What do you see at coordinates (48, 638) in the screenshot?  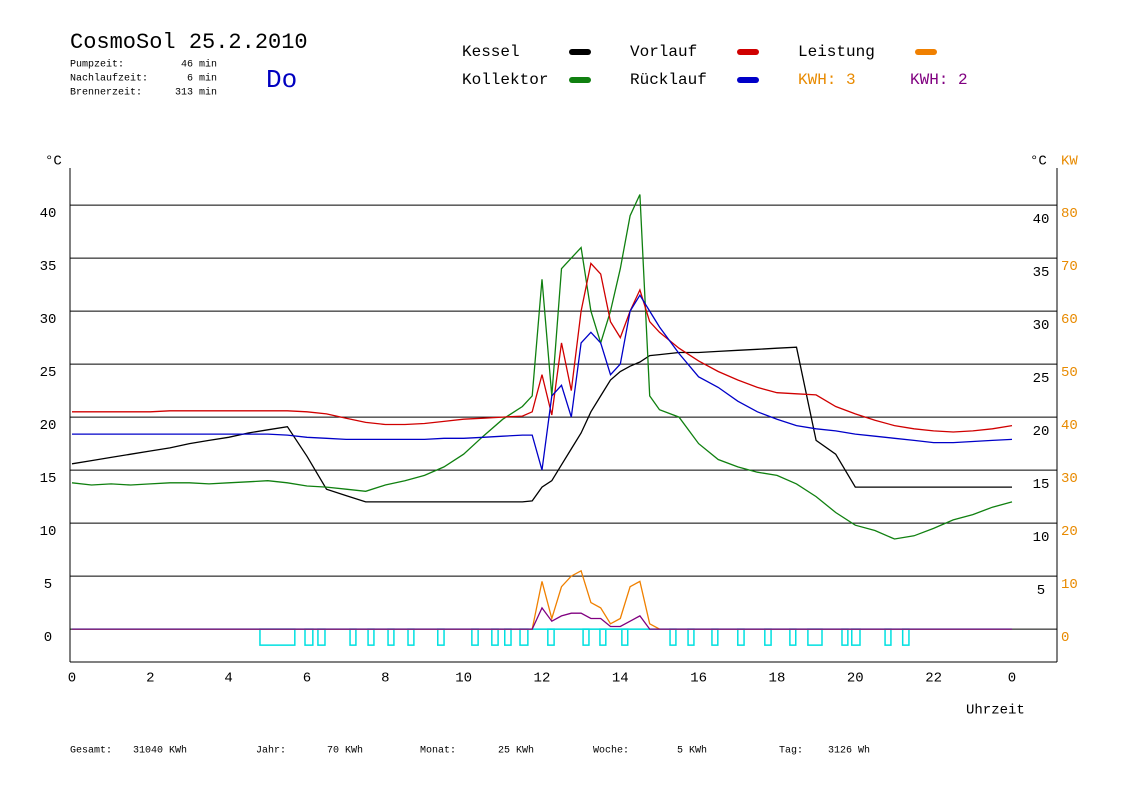 I see `y-tick-label: 0` at bounding box center [48, 638].